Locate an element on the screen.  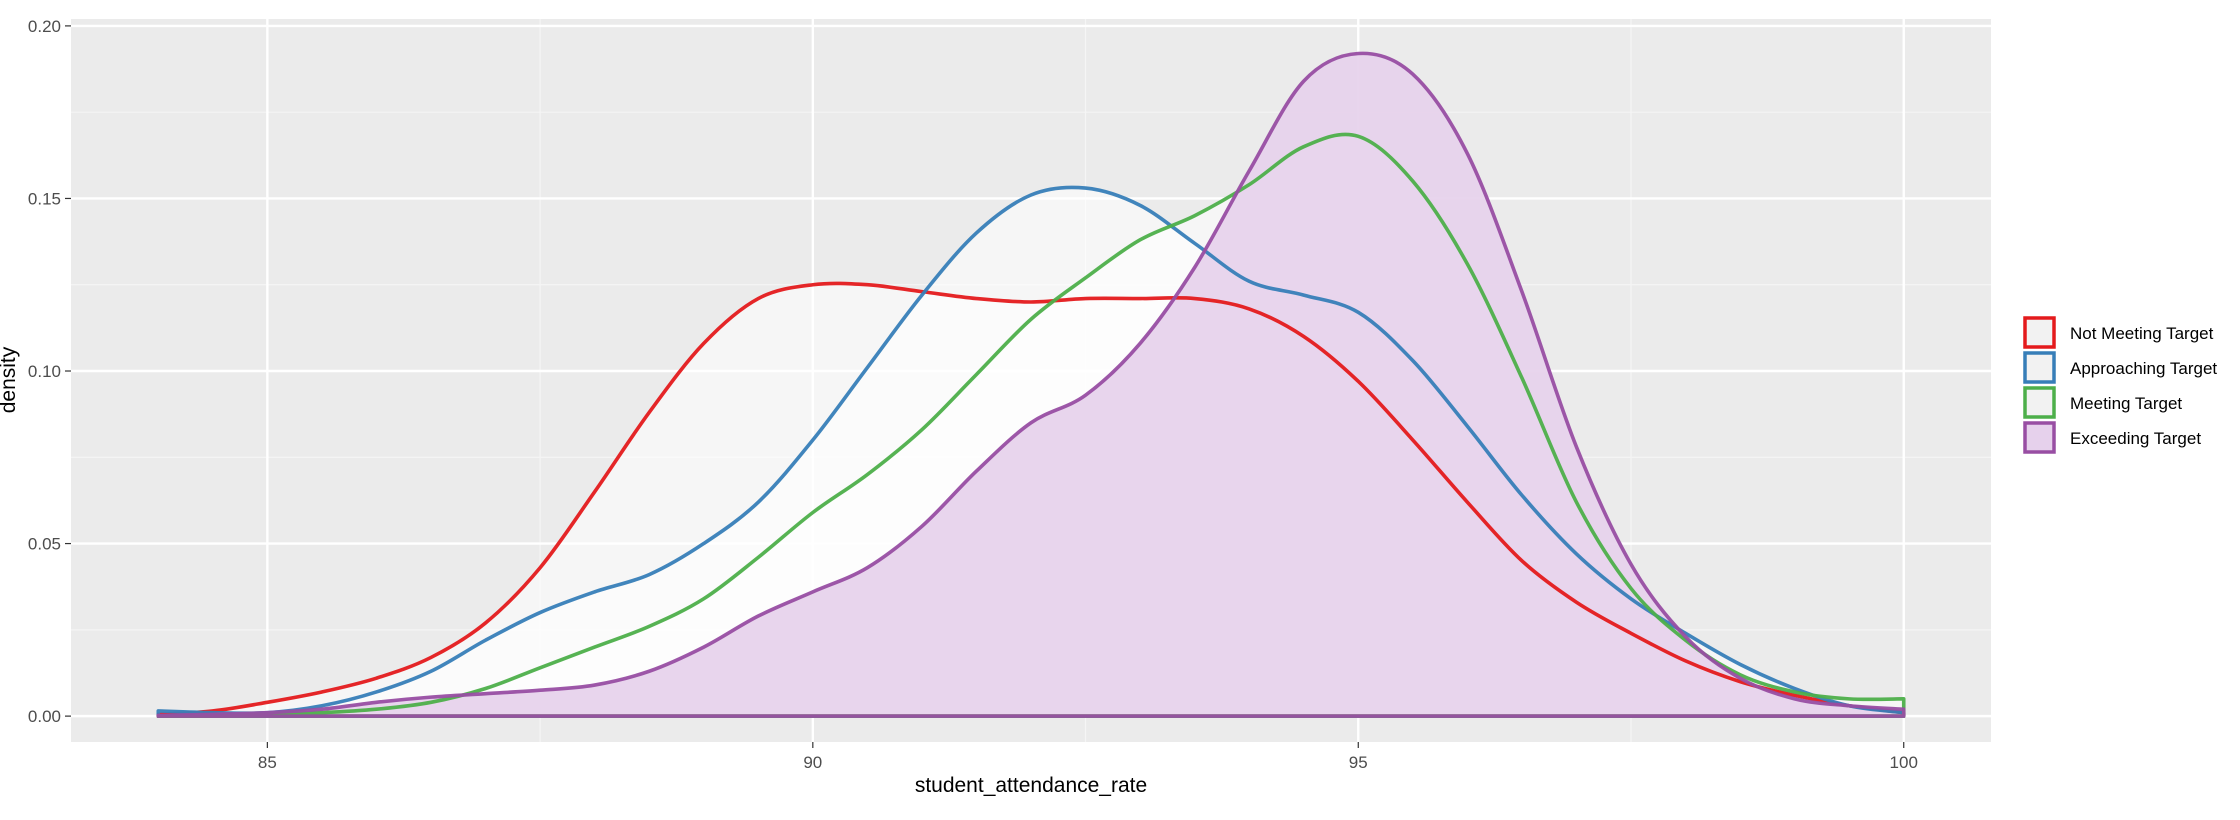
x-axis-title: student_attendance_rate is located at coordinates (1031, 785).